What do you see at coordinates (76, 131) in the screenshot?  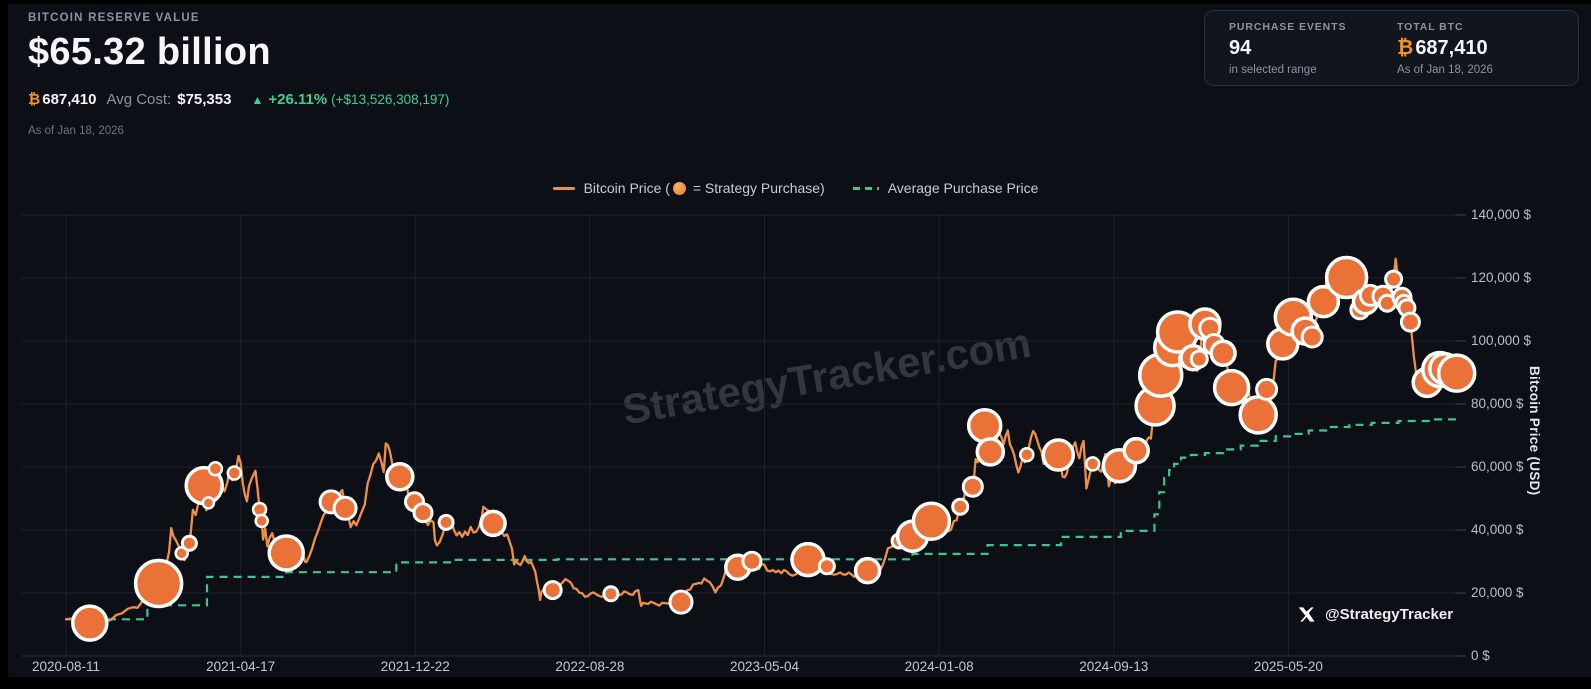 I see `as-of-date: As of Jan 18, 2026` at bounding box center [76, 131].